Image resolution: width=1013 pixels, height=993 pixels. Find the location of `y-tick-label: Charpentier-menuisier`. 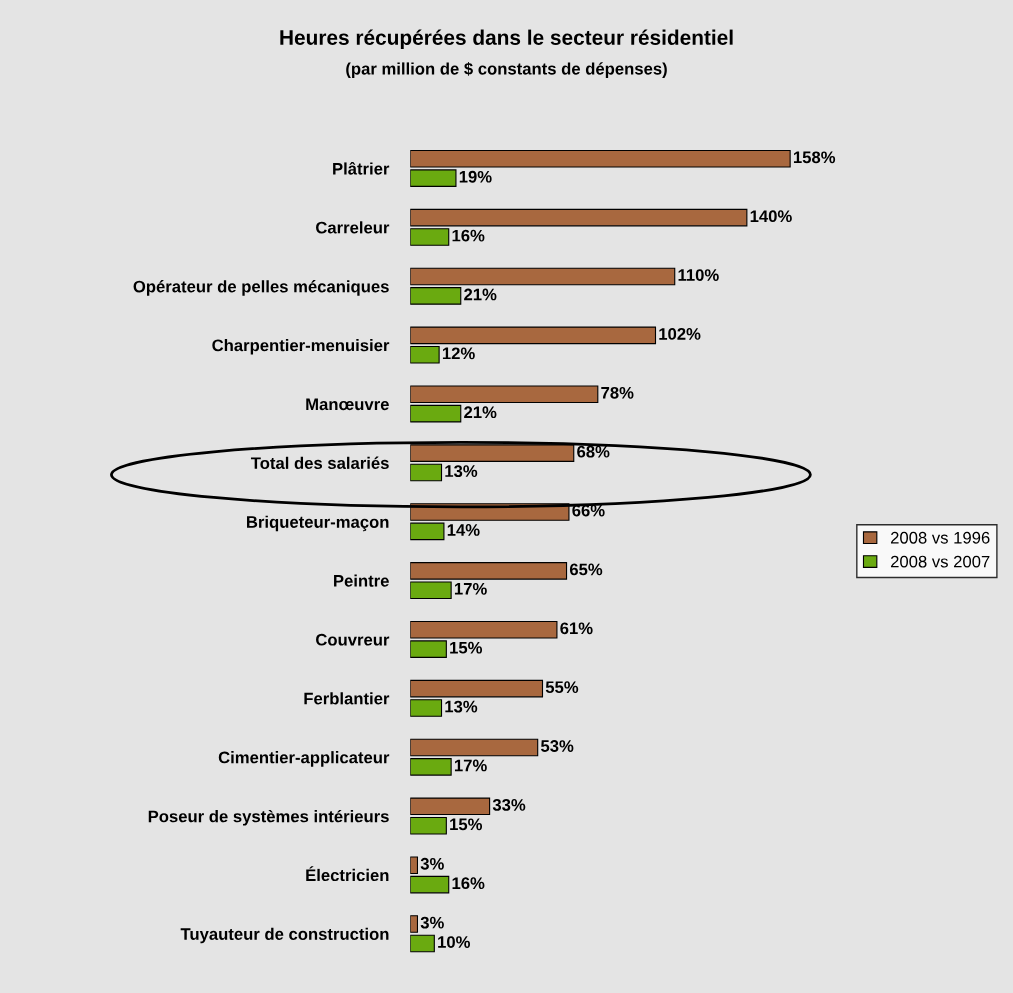

y-tick-label: Charpentier-menuisier is located at coordinates (301, 347).